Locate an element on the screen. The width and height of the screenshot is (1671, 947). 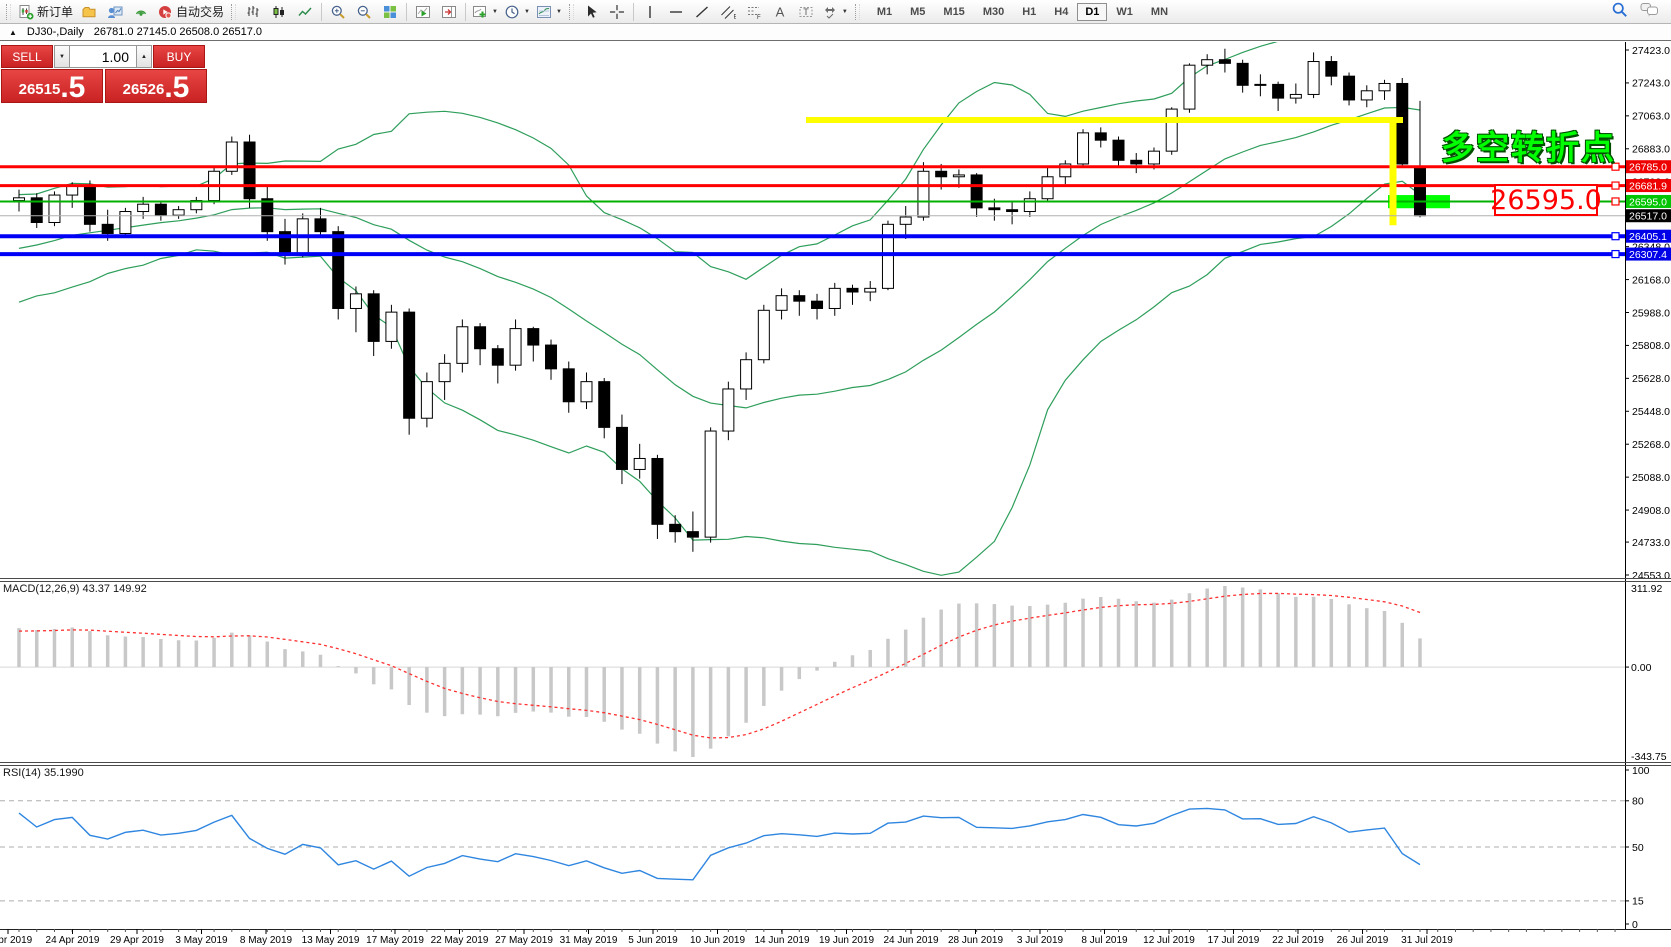
arrows-dropdown: ▼ is located at coordinates (835, 12).